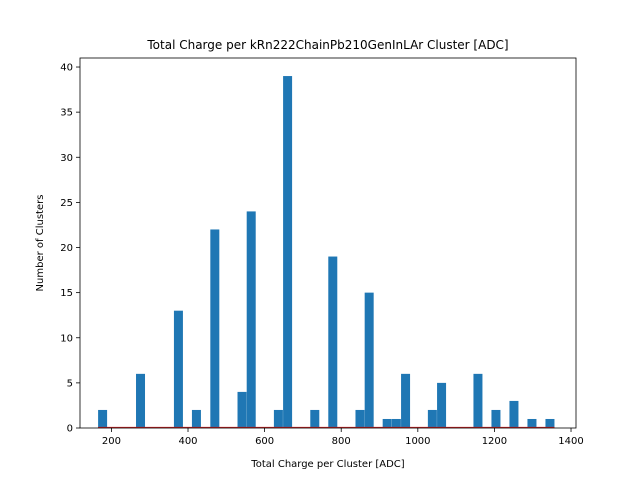 The height and width of the screenshot is (480, 640). Describe the element at coordinates (66, 158) in the screenshot. I see `y-tick-label-6: 30` at that location.